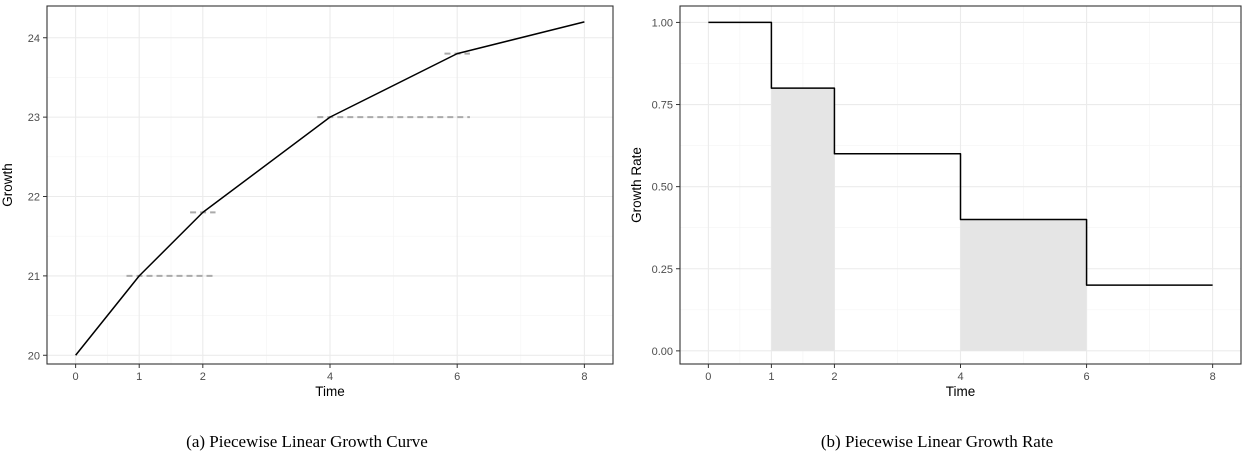  Describe the element at coordinates (662, 23) in the screenshot. I see `panel-b-y-tick-label: 1.00` at that location.